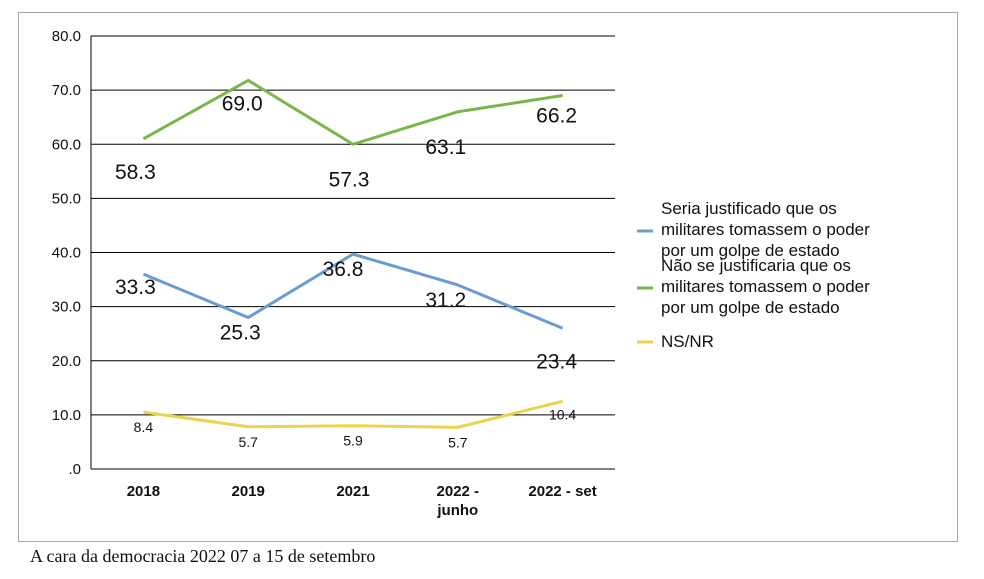  What do you see at coordinates (457, 501) in the screenshot?
I see `x-tick-label: 2022 -junho` at bounding box center [457, 501].